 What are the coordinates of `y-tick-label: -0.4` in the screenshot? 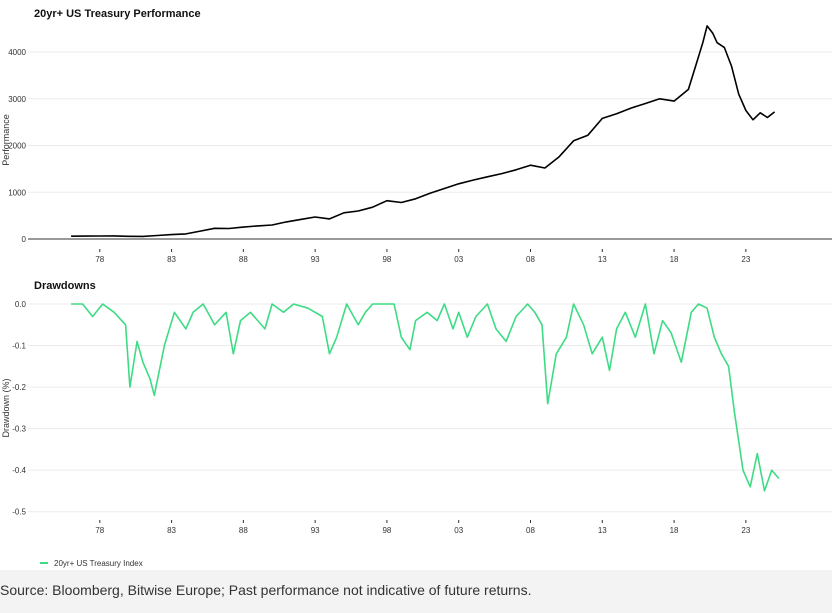 It's located at (19, 470).